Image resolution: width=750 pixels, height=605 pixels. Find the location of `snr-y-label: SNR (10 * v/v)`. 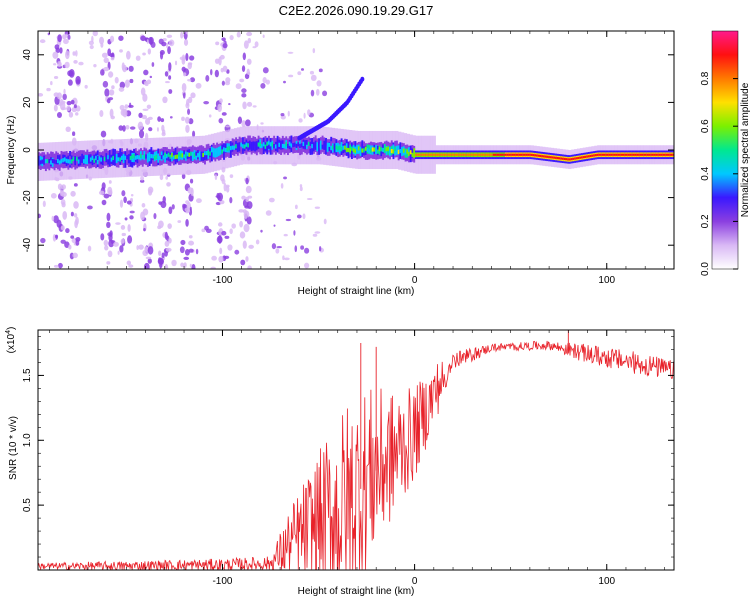

snr-y-label: SNR (10 * v/v) is located at coordinates (13, 448).